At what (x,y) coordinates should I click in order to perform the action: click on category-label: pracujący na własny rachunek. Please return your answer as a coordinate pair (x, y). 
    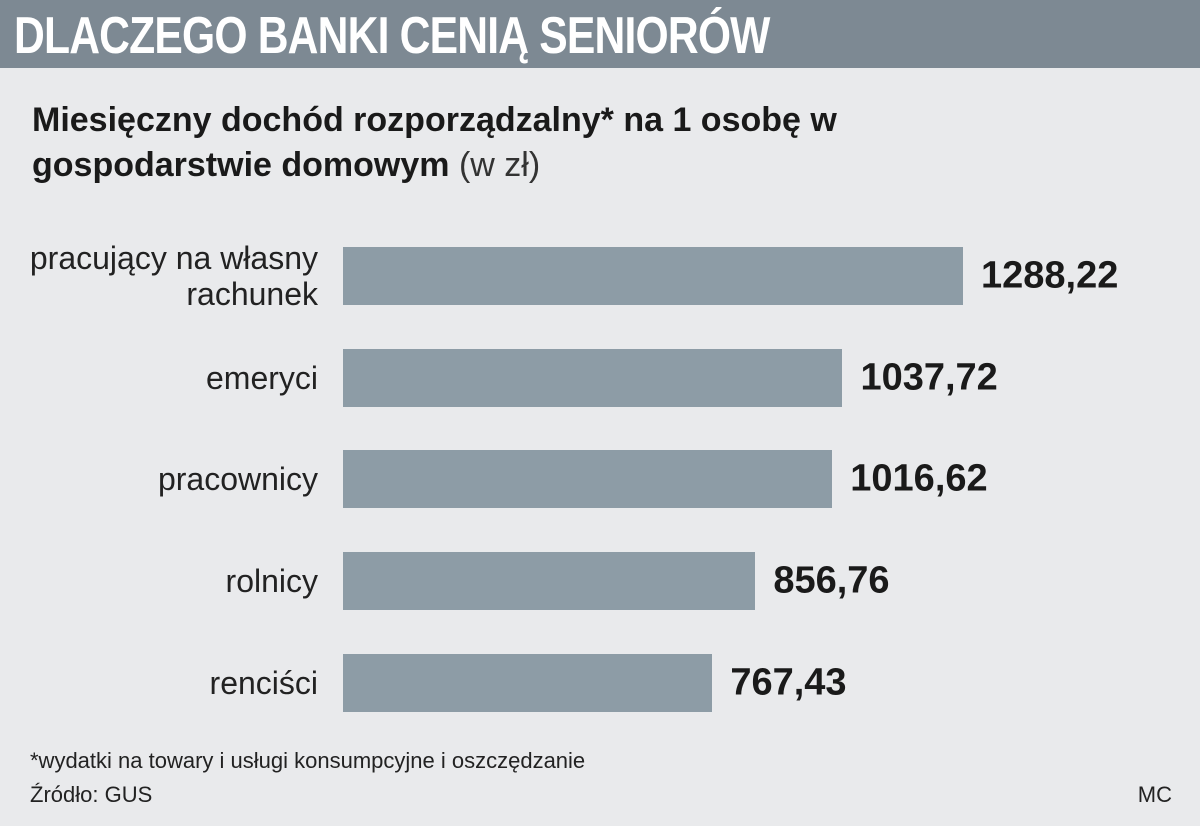
    Looking at the image, I should click on (173, 276).